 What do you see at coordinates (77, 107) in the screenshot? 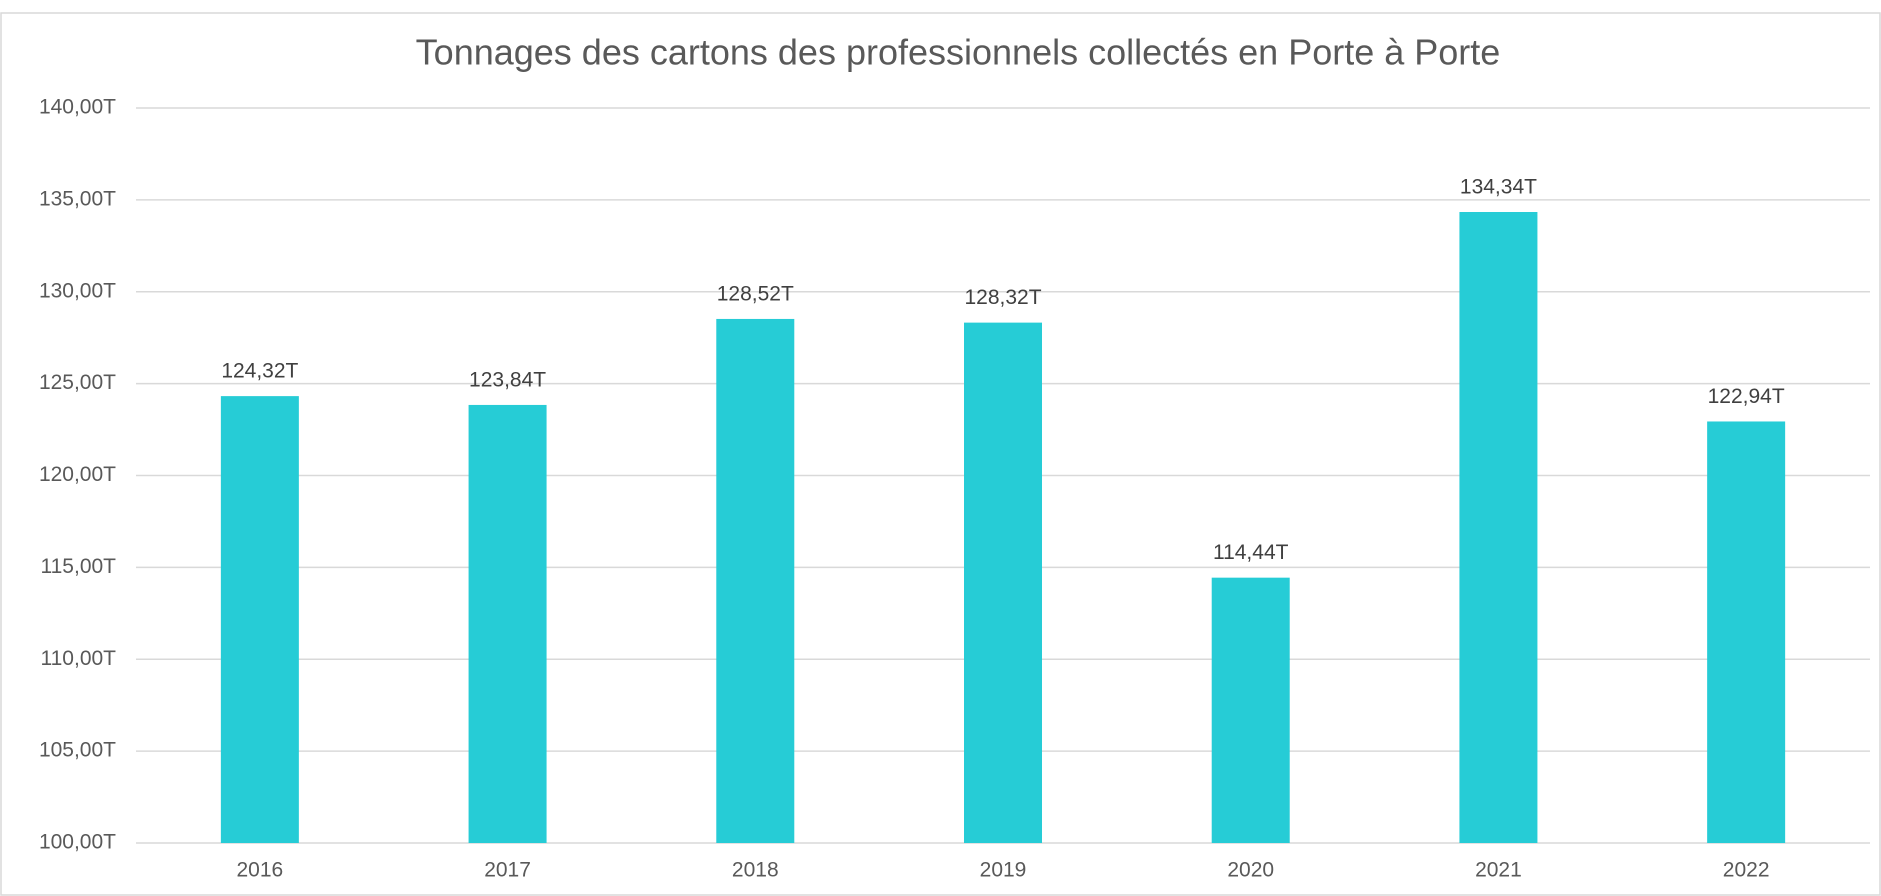
I see `y-tick-label: 140,00T` at bounding box center [77, 107].